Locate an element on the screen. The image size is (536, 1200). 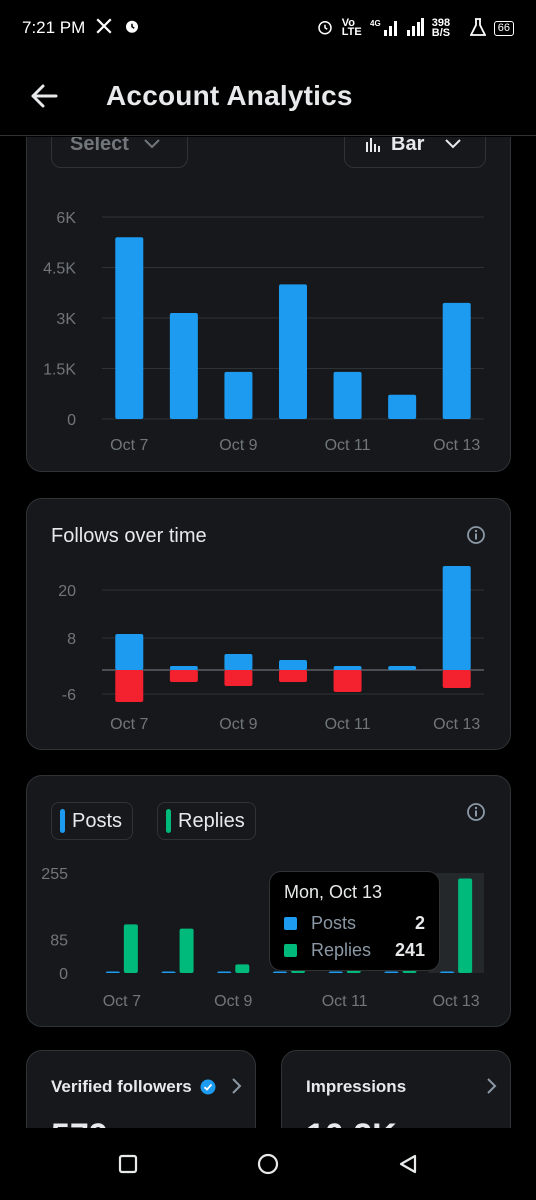
posts-chip-label: Posts is located at coordinates (97, 820).